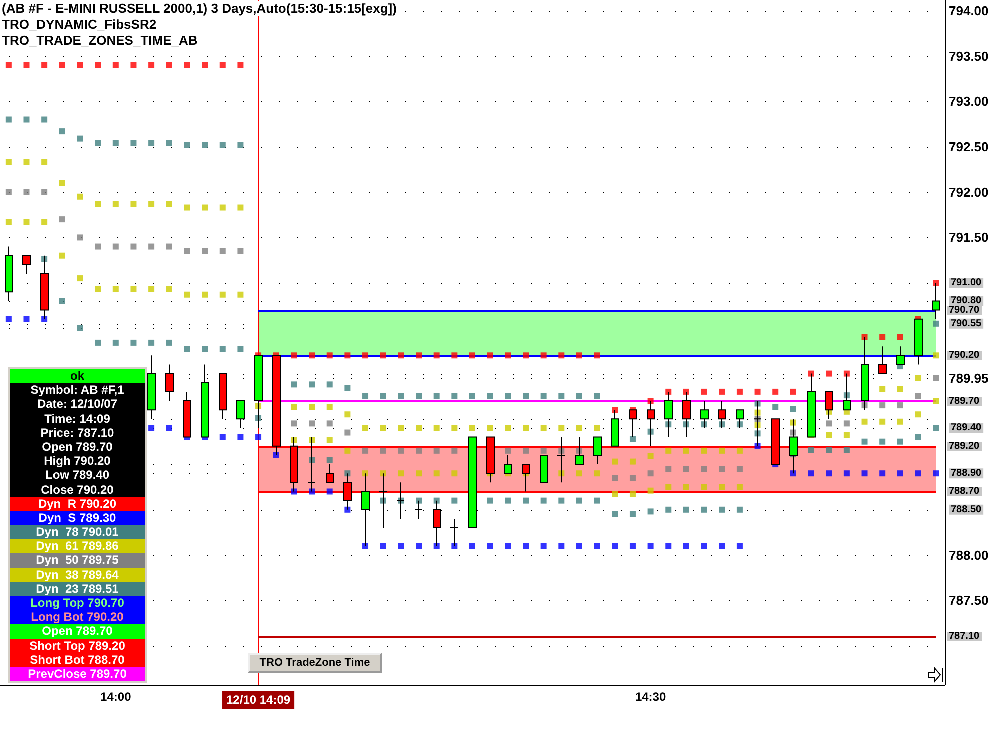 The width and height of the screenshot is (992, 731). Describe the element at coordinates (77, 517) in the screenshot. I see `text: Dyn_S 789.30` at that location.